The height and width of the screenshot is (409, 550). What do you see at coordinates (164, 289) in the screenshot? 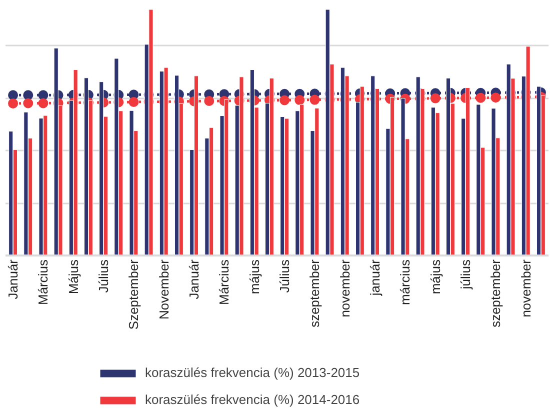
I see `x-tick-label: November` at bounding box center [164, 289].